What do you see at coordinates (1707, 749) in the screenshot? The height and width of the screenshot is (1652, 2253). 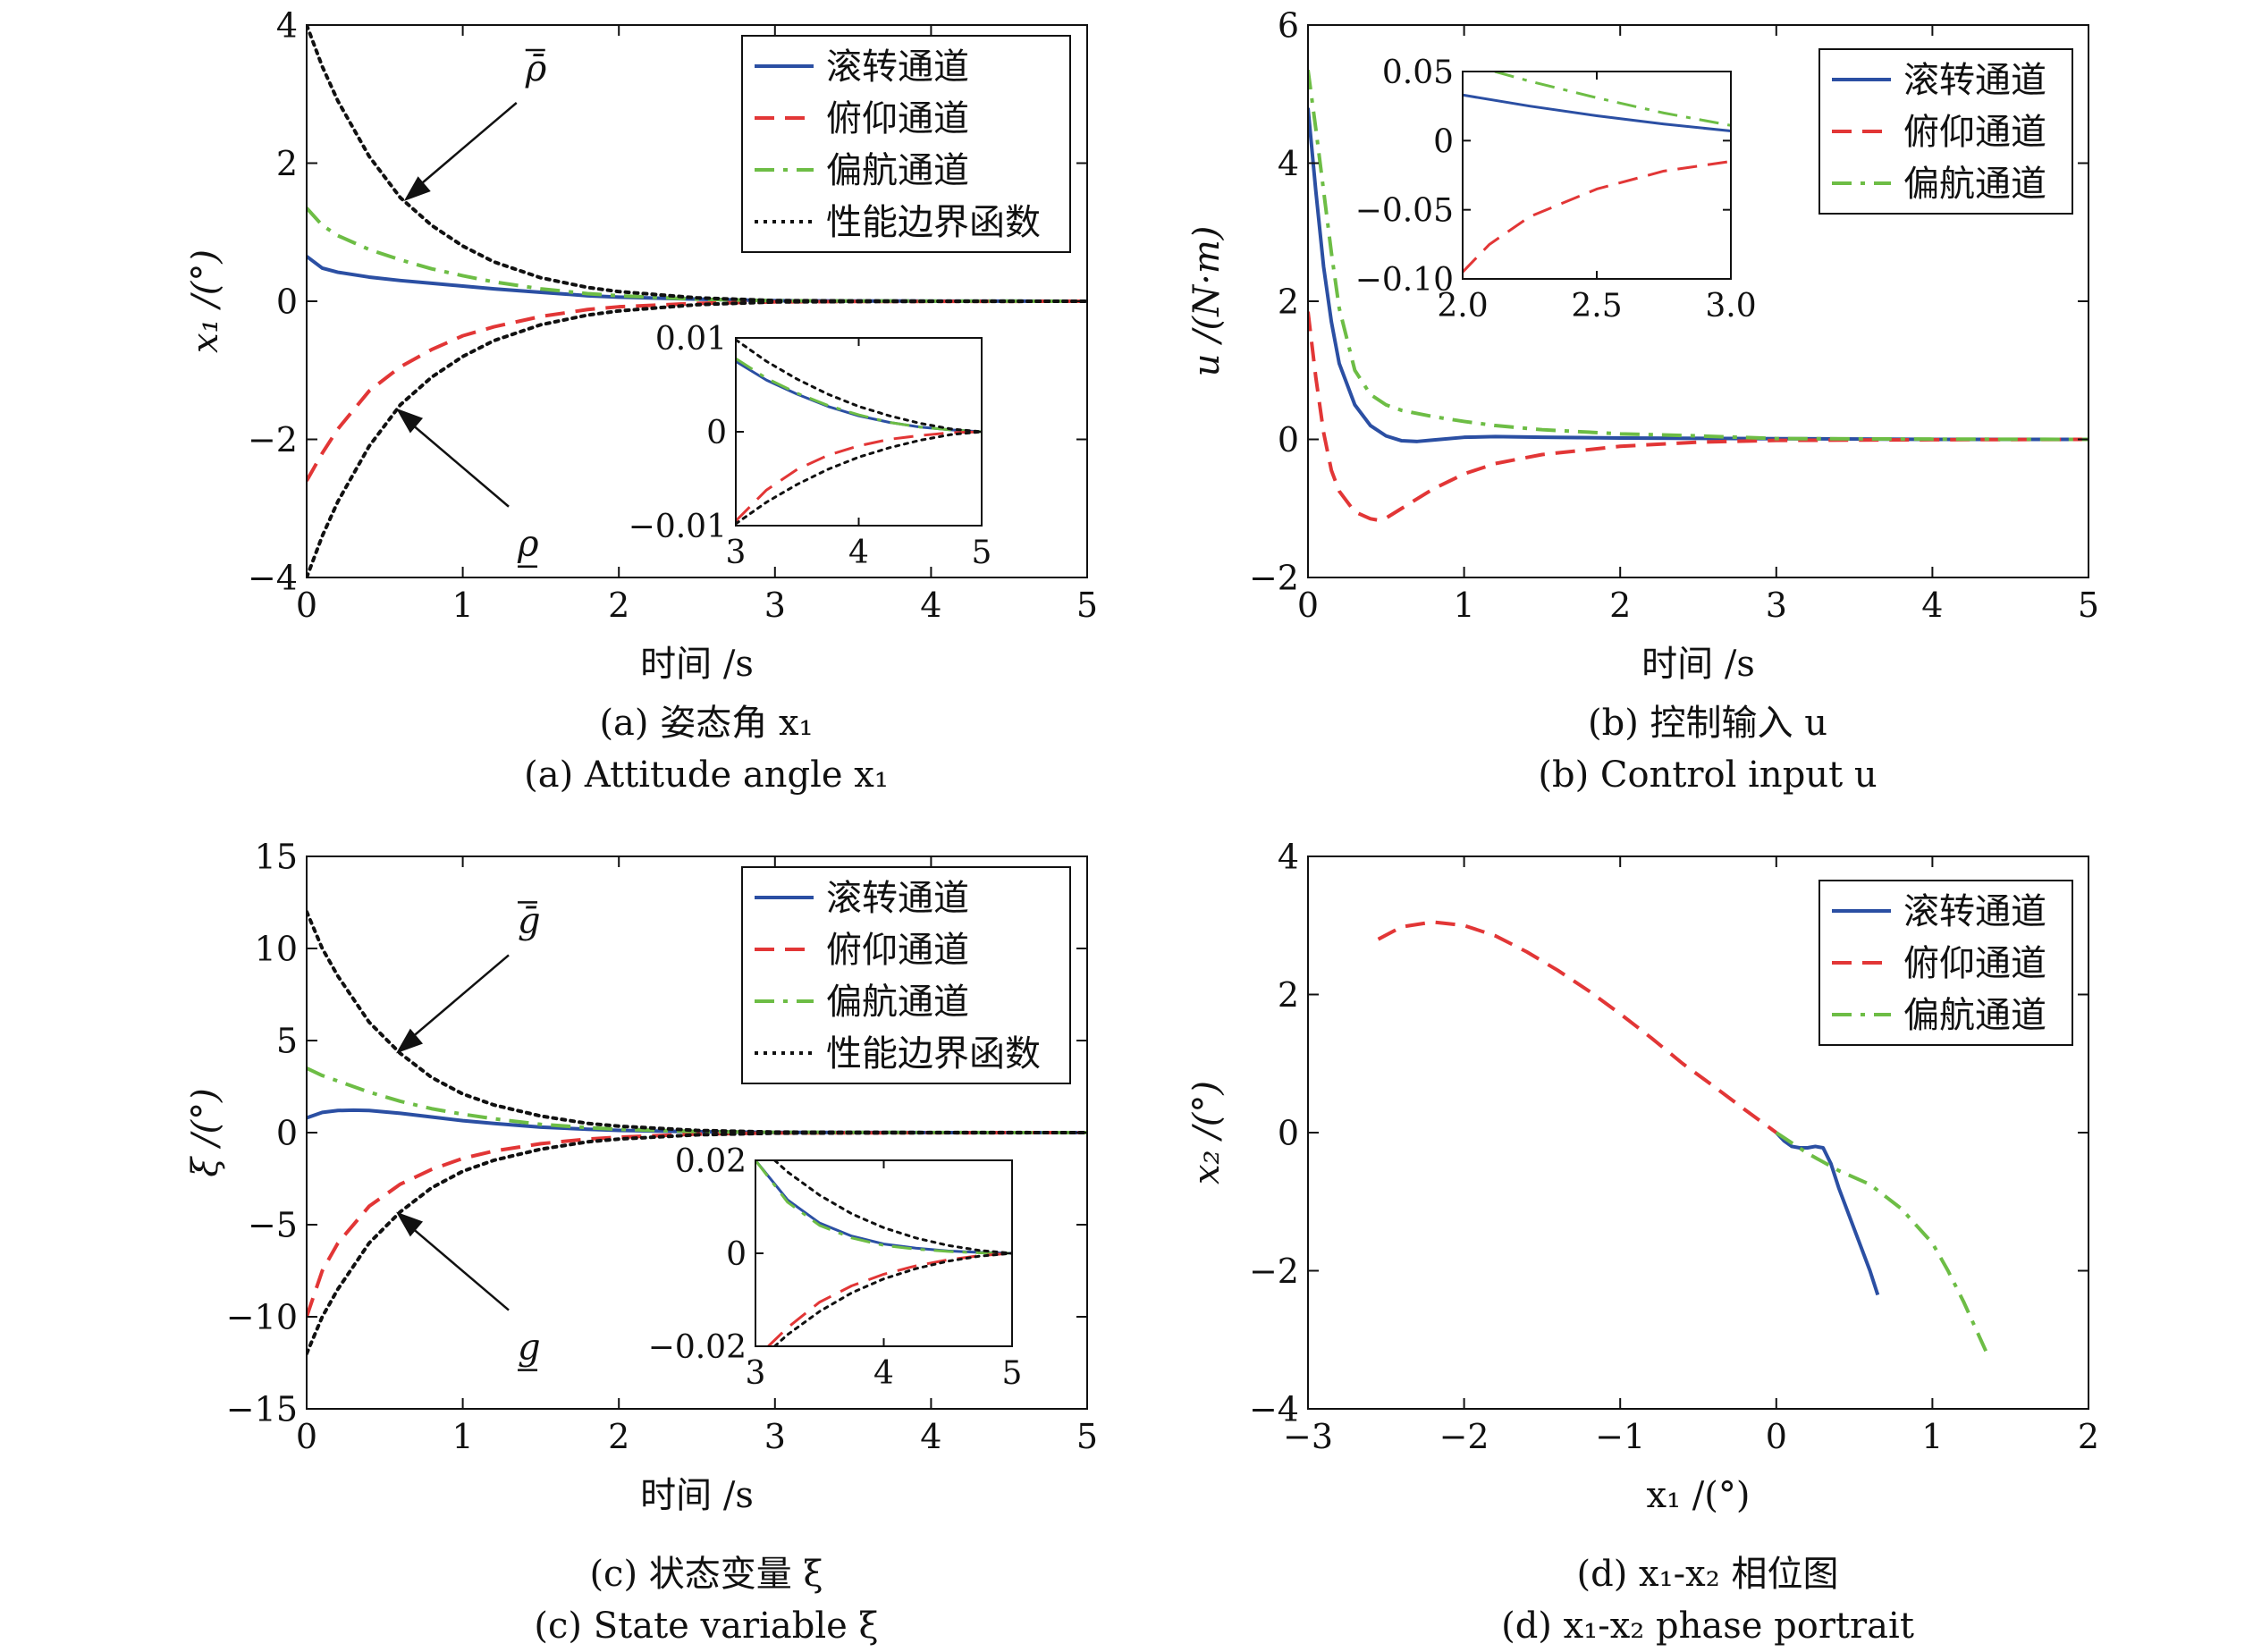 I see `caption-b: (b) 控制输入 u (b) Control input u` at bounding box center [1707, 749].